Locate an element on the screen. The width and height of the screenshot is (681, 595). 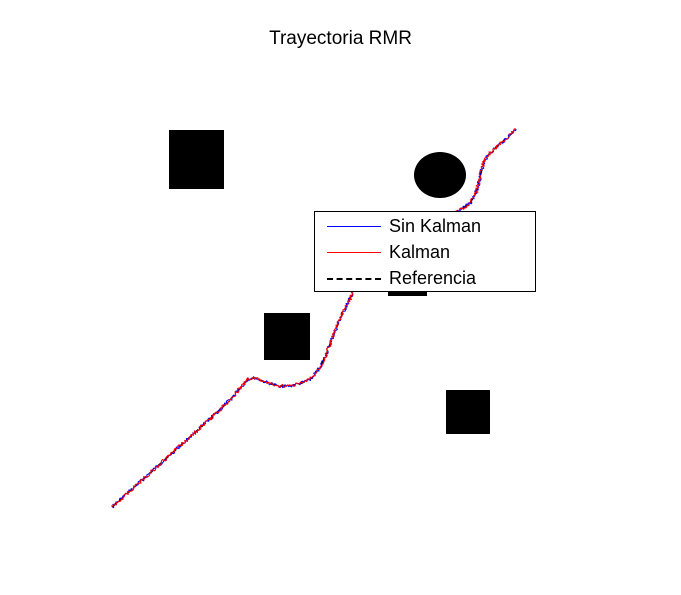
legend-swatch-sin-kalman is located at coordinates (354, 226).